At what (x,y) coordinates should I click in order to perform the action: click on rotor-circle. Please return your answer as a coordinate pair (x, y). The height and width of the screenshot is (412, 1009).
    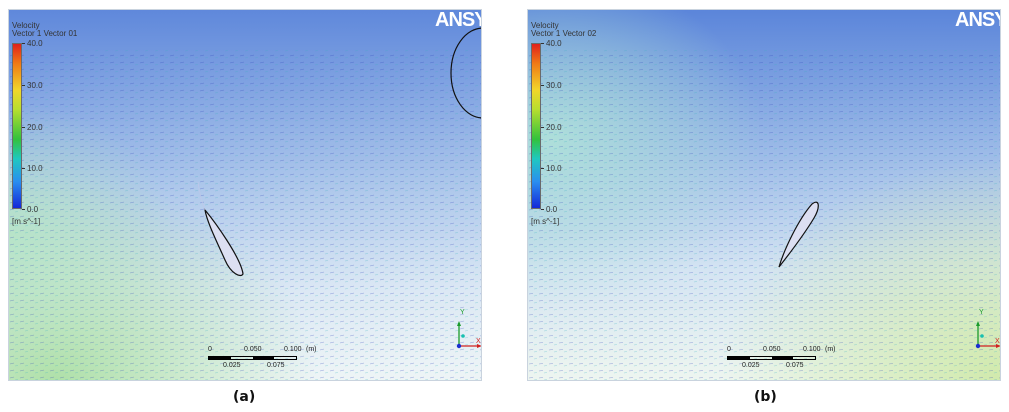
    Looking at the image, I should click on (465, 73).